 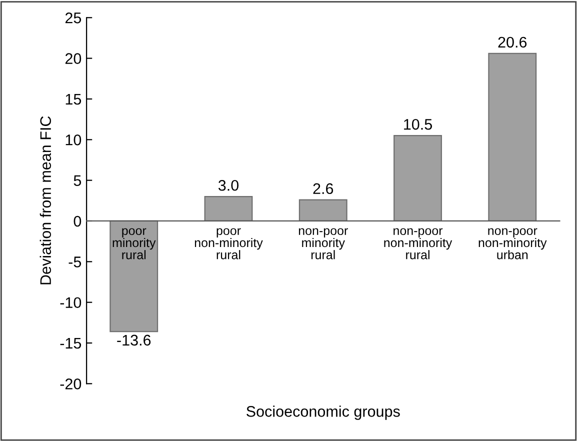 What do you see at coordinates (74, 99) in the screenshot?
I see `y-tick-label: 15` at bounding box center [74, 99].